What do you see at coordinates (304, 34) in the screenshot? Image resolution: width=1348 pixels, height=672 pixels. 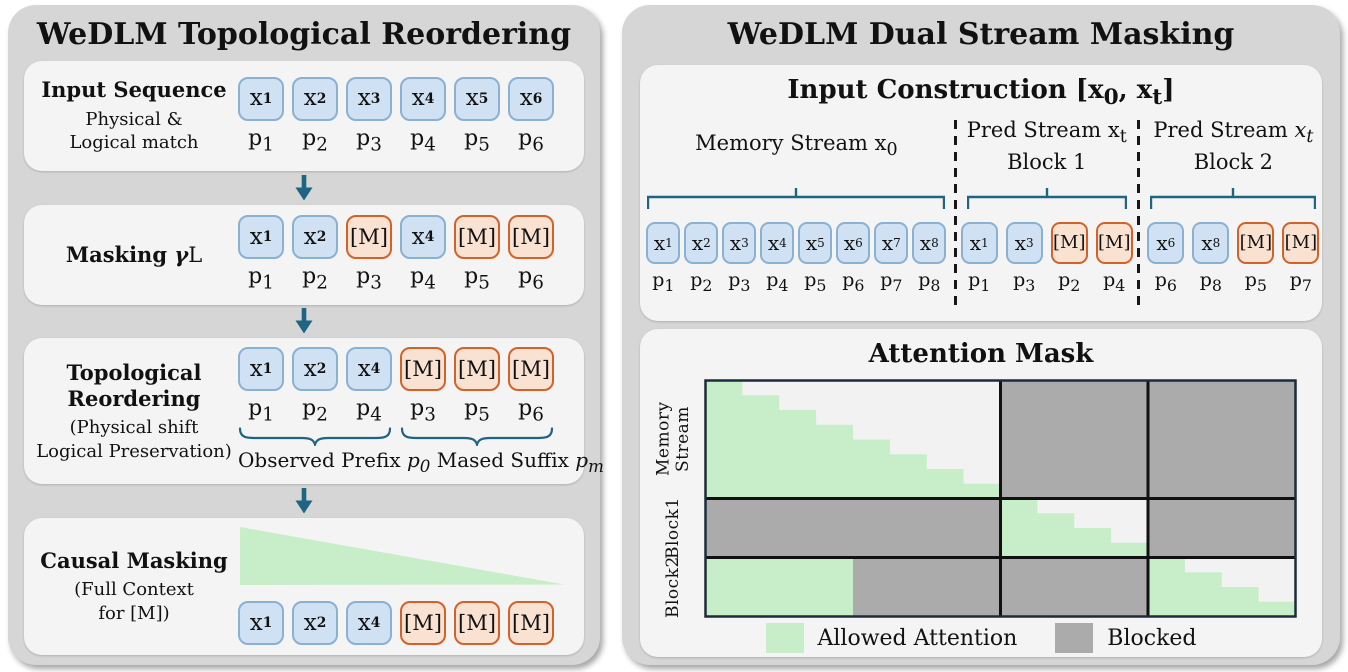 I see `left-panel-title: WeDLM Topological Reordering` at bounding box center [304, 34].